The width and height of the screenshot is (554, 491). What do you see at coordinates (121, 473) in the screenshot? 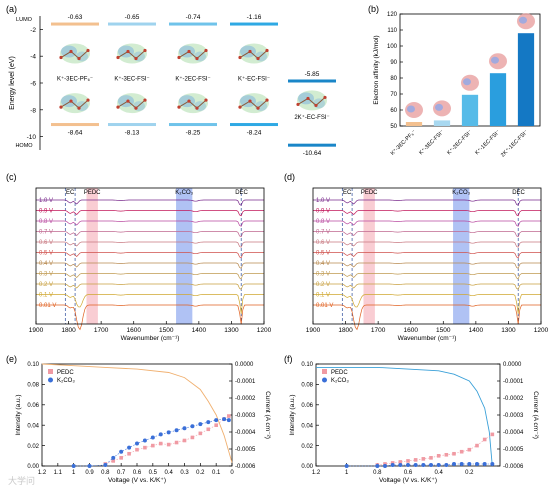
I see `x-tick-label: 0.7` at bounding box center [121, 473].